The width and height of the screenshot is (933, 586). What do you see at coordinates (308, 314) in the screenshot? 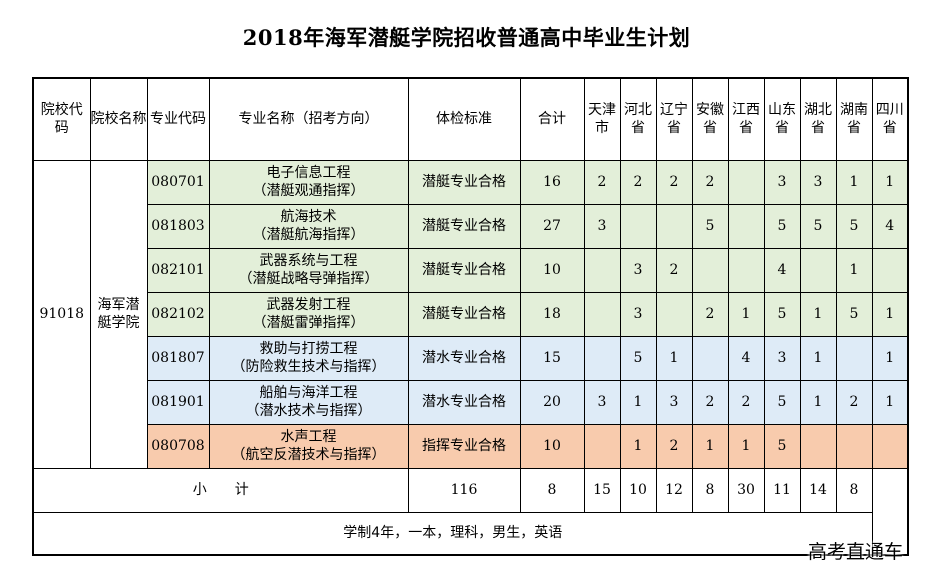
I see `major-name-cell: 武器发射工程 （潜艇雷弹指挥）` at bounding box center [308, 314].